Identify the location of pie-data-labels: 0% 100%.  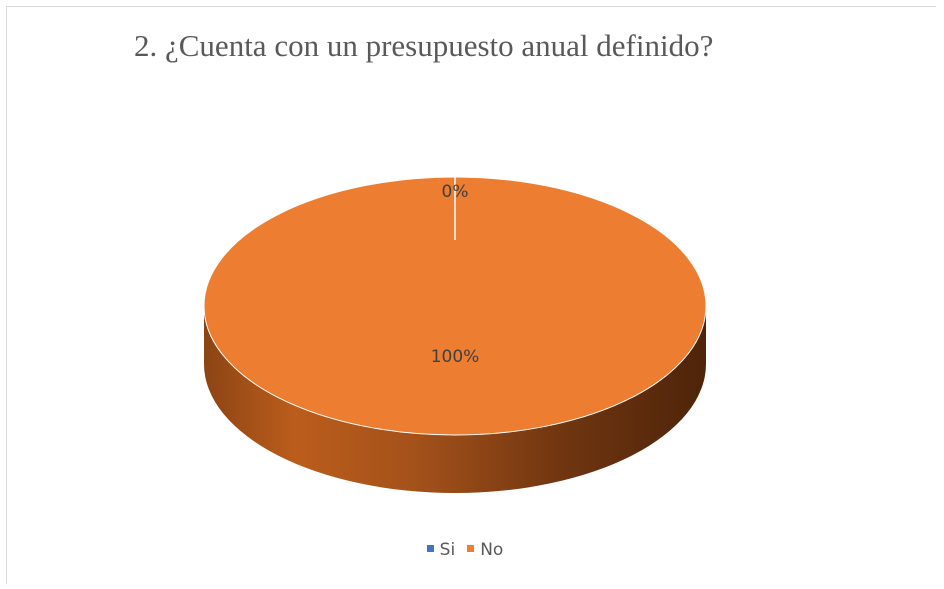
(455, 274).